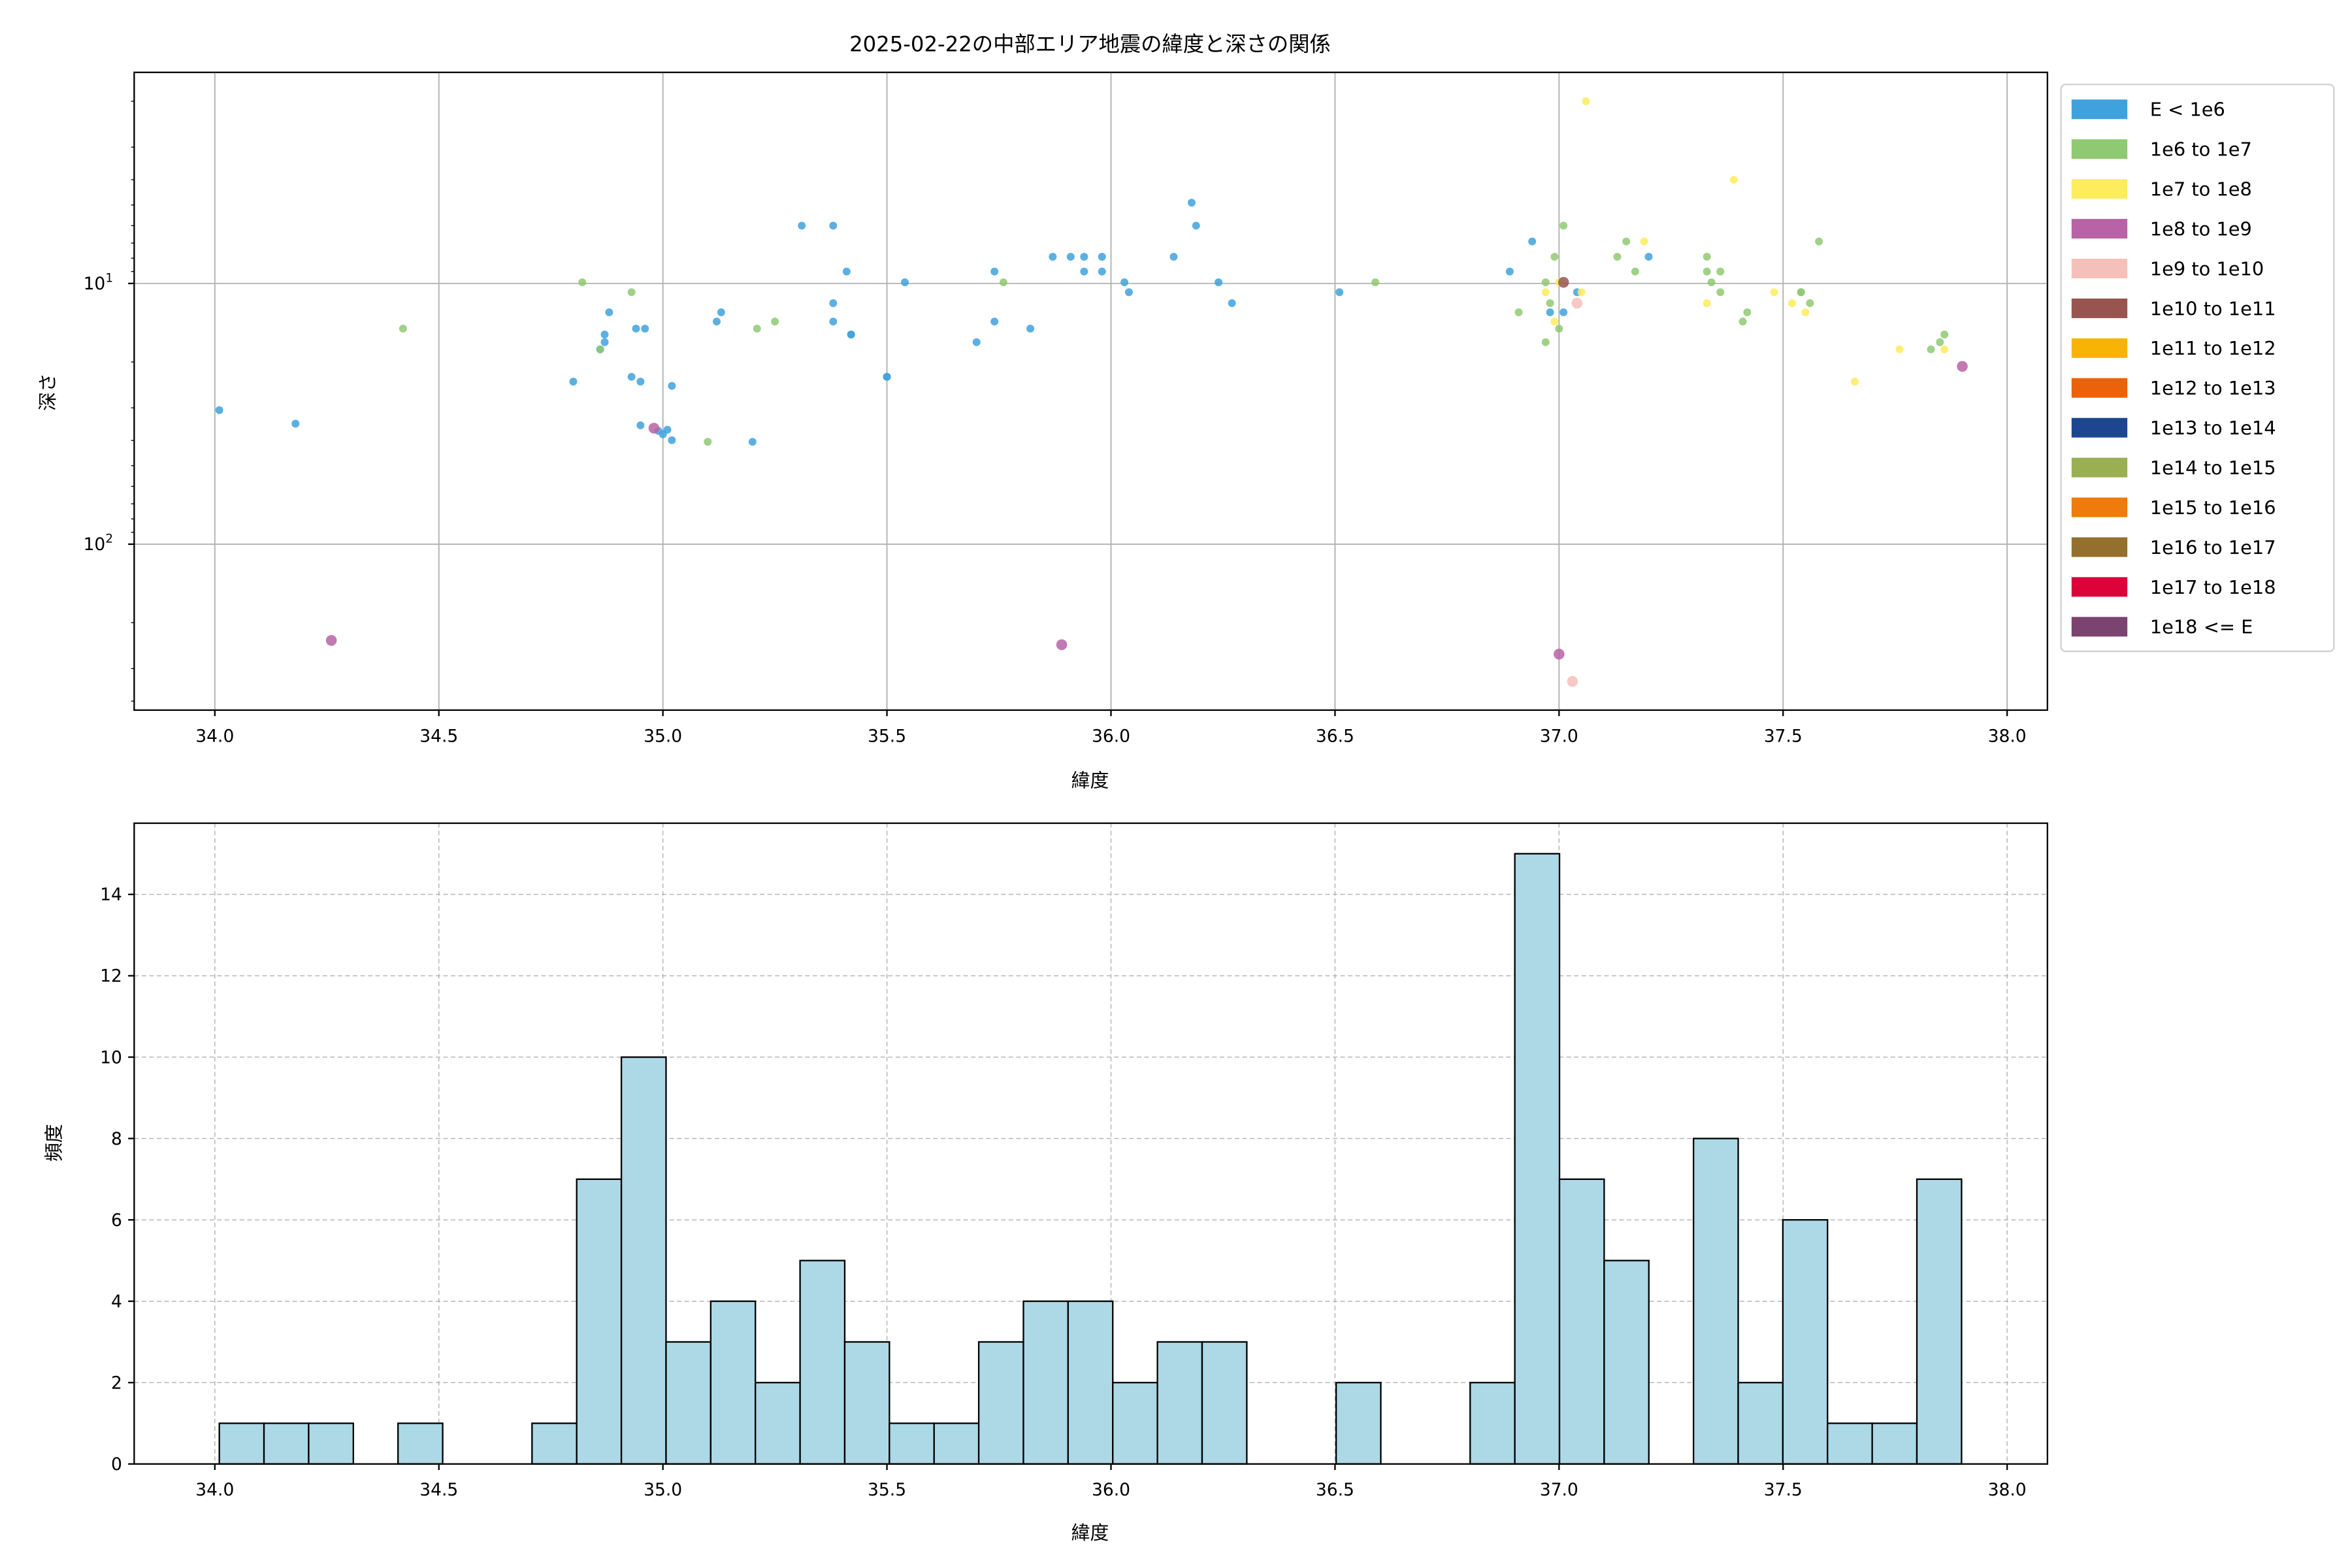  Describe the element at coordinates (2187, 110) in the screenshot. I see `legend-label: E < 1e6` at that location.